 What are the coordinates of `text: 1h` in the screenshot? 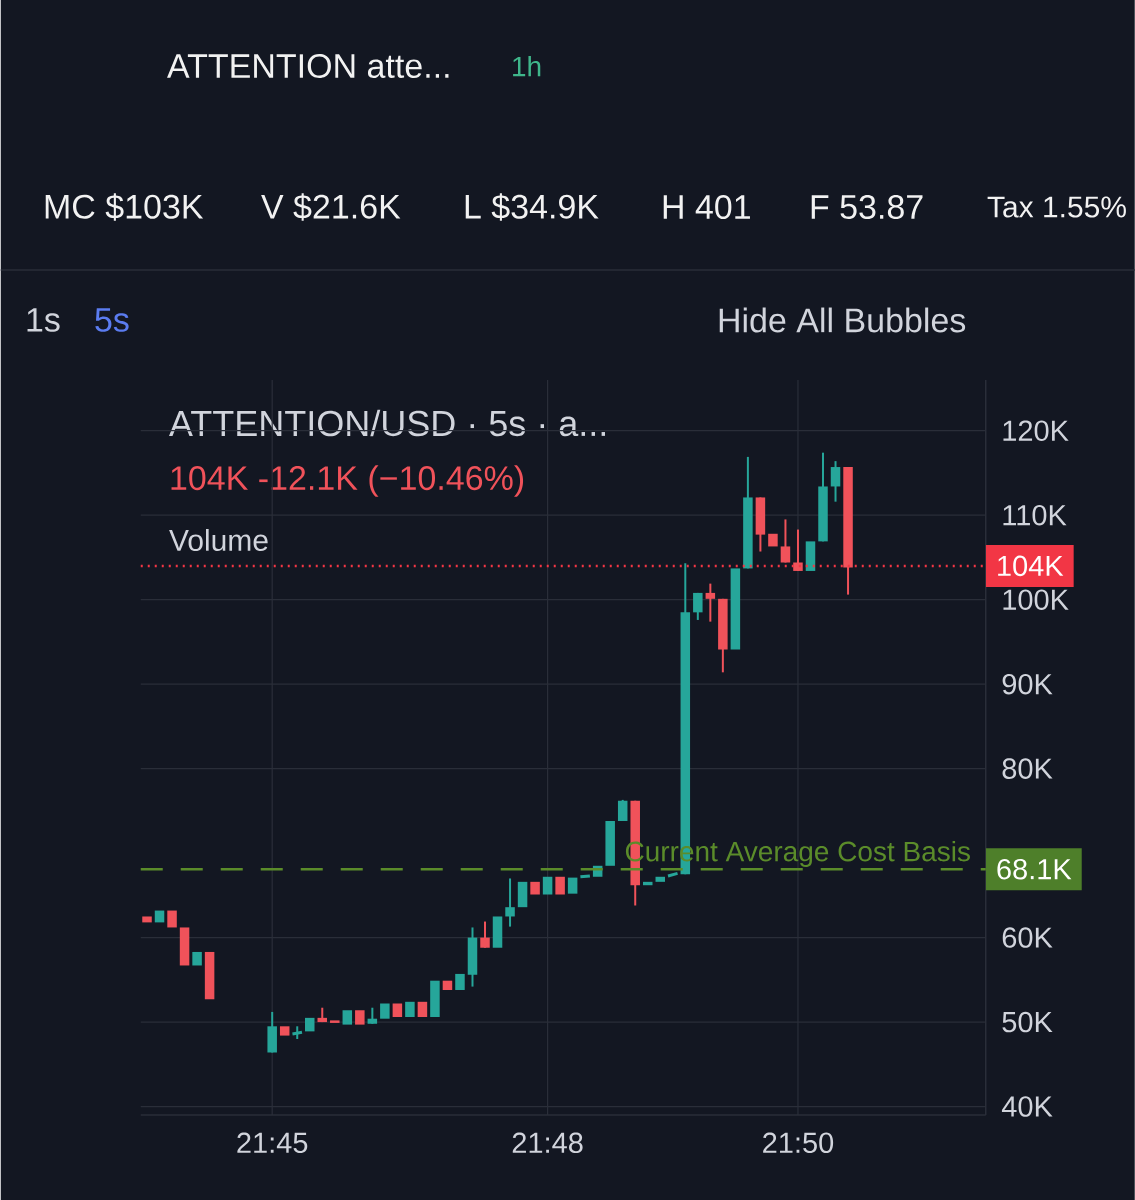 It's located at (526, 66).